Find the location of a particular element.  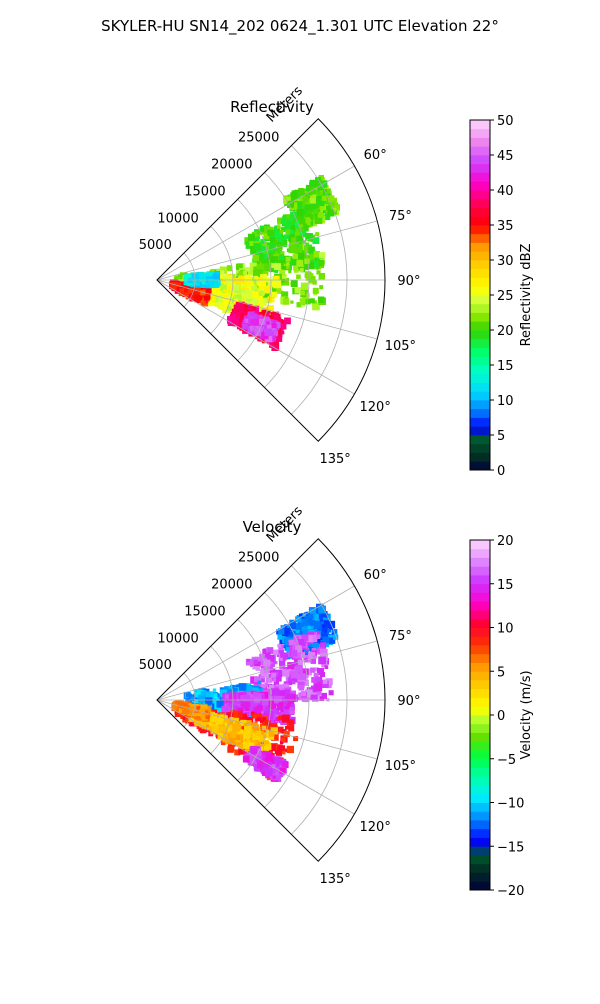

azimuth-tick-label: 135° is located at coordinates (334, 459).